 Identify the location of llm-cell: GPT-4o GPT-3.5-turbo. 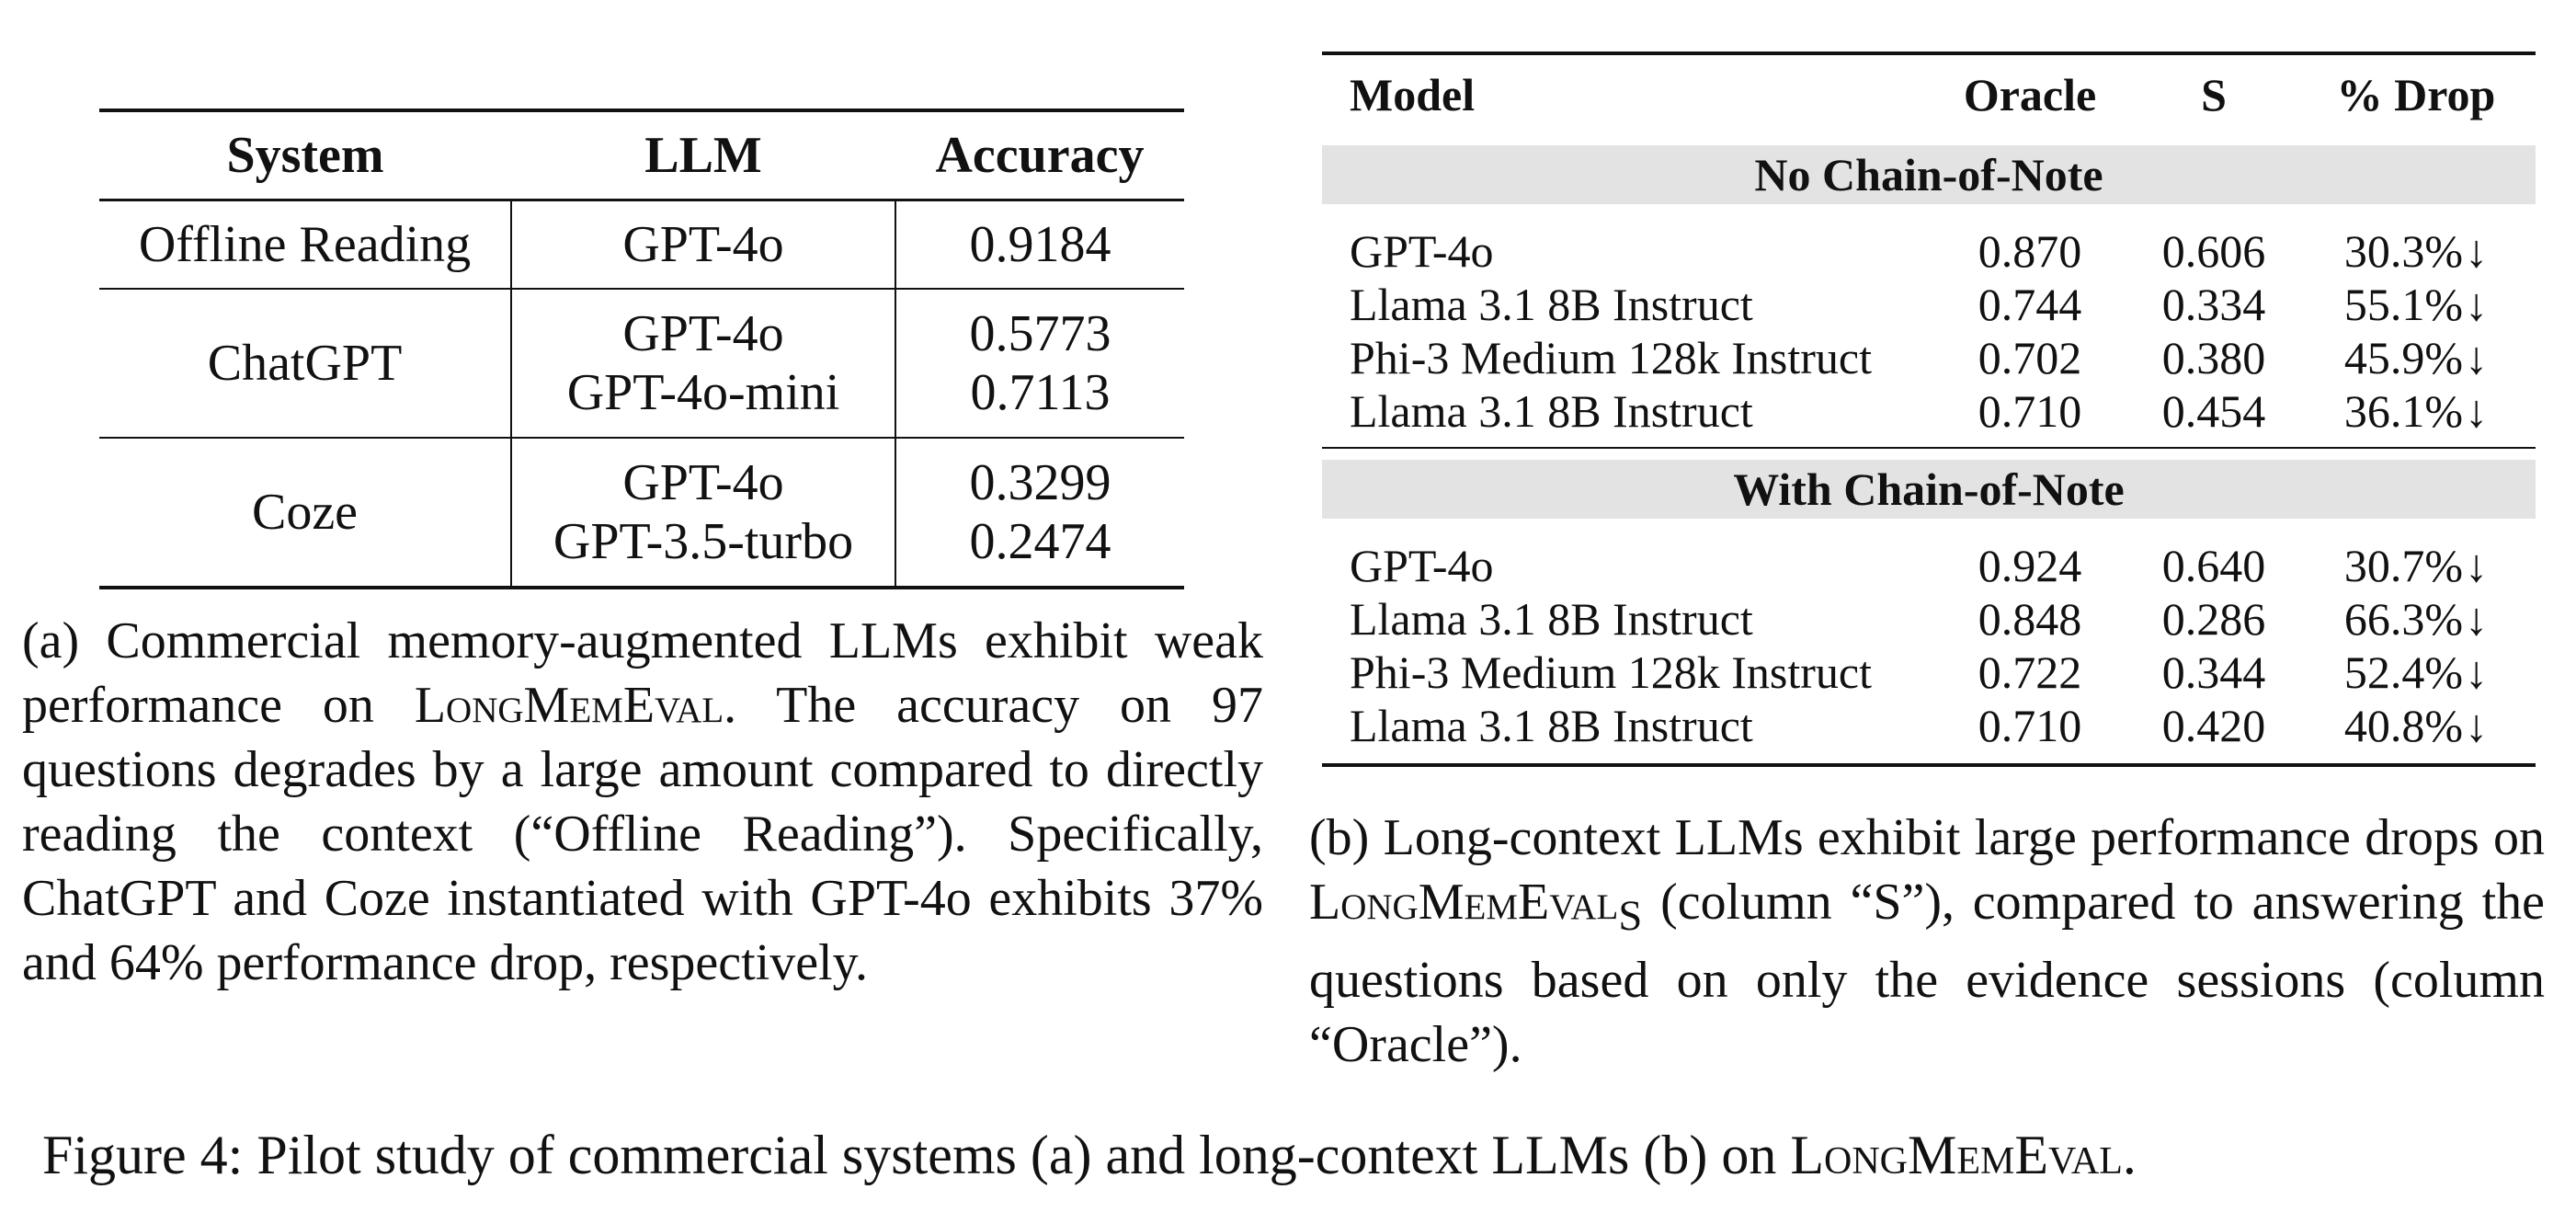
(703, 513).